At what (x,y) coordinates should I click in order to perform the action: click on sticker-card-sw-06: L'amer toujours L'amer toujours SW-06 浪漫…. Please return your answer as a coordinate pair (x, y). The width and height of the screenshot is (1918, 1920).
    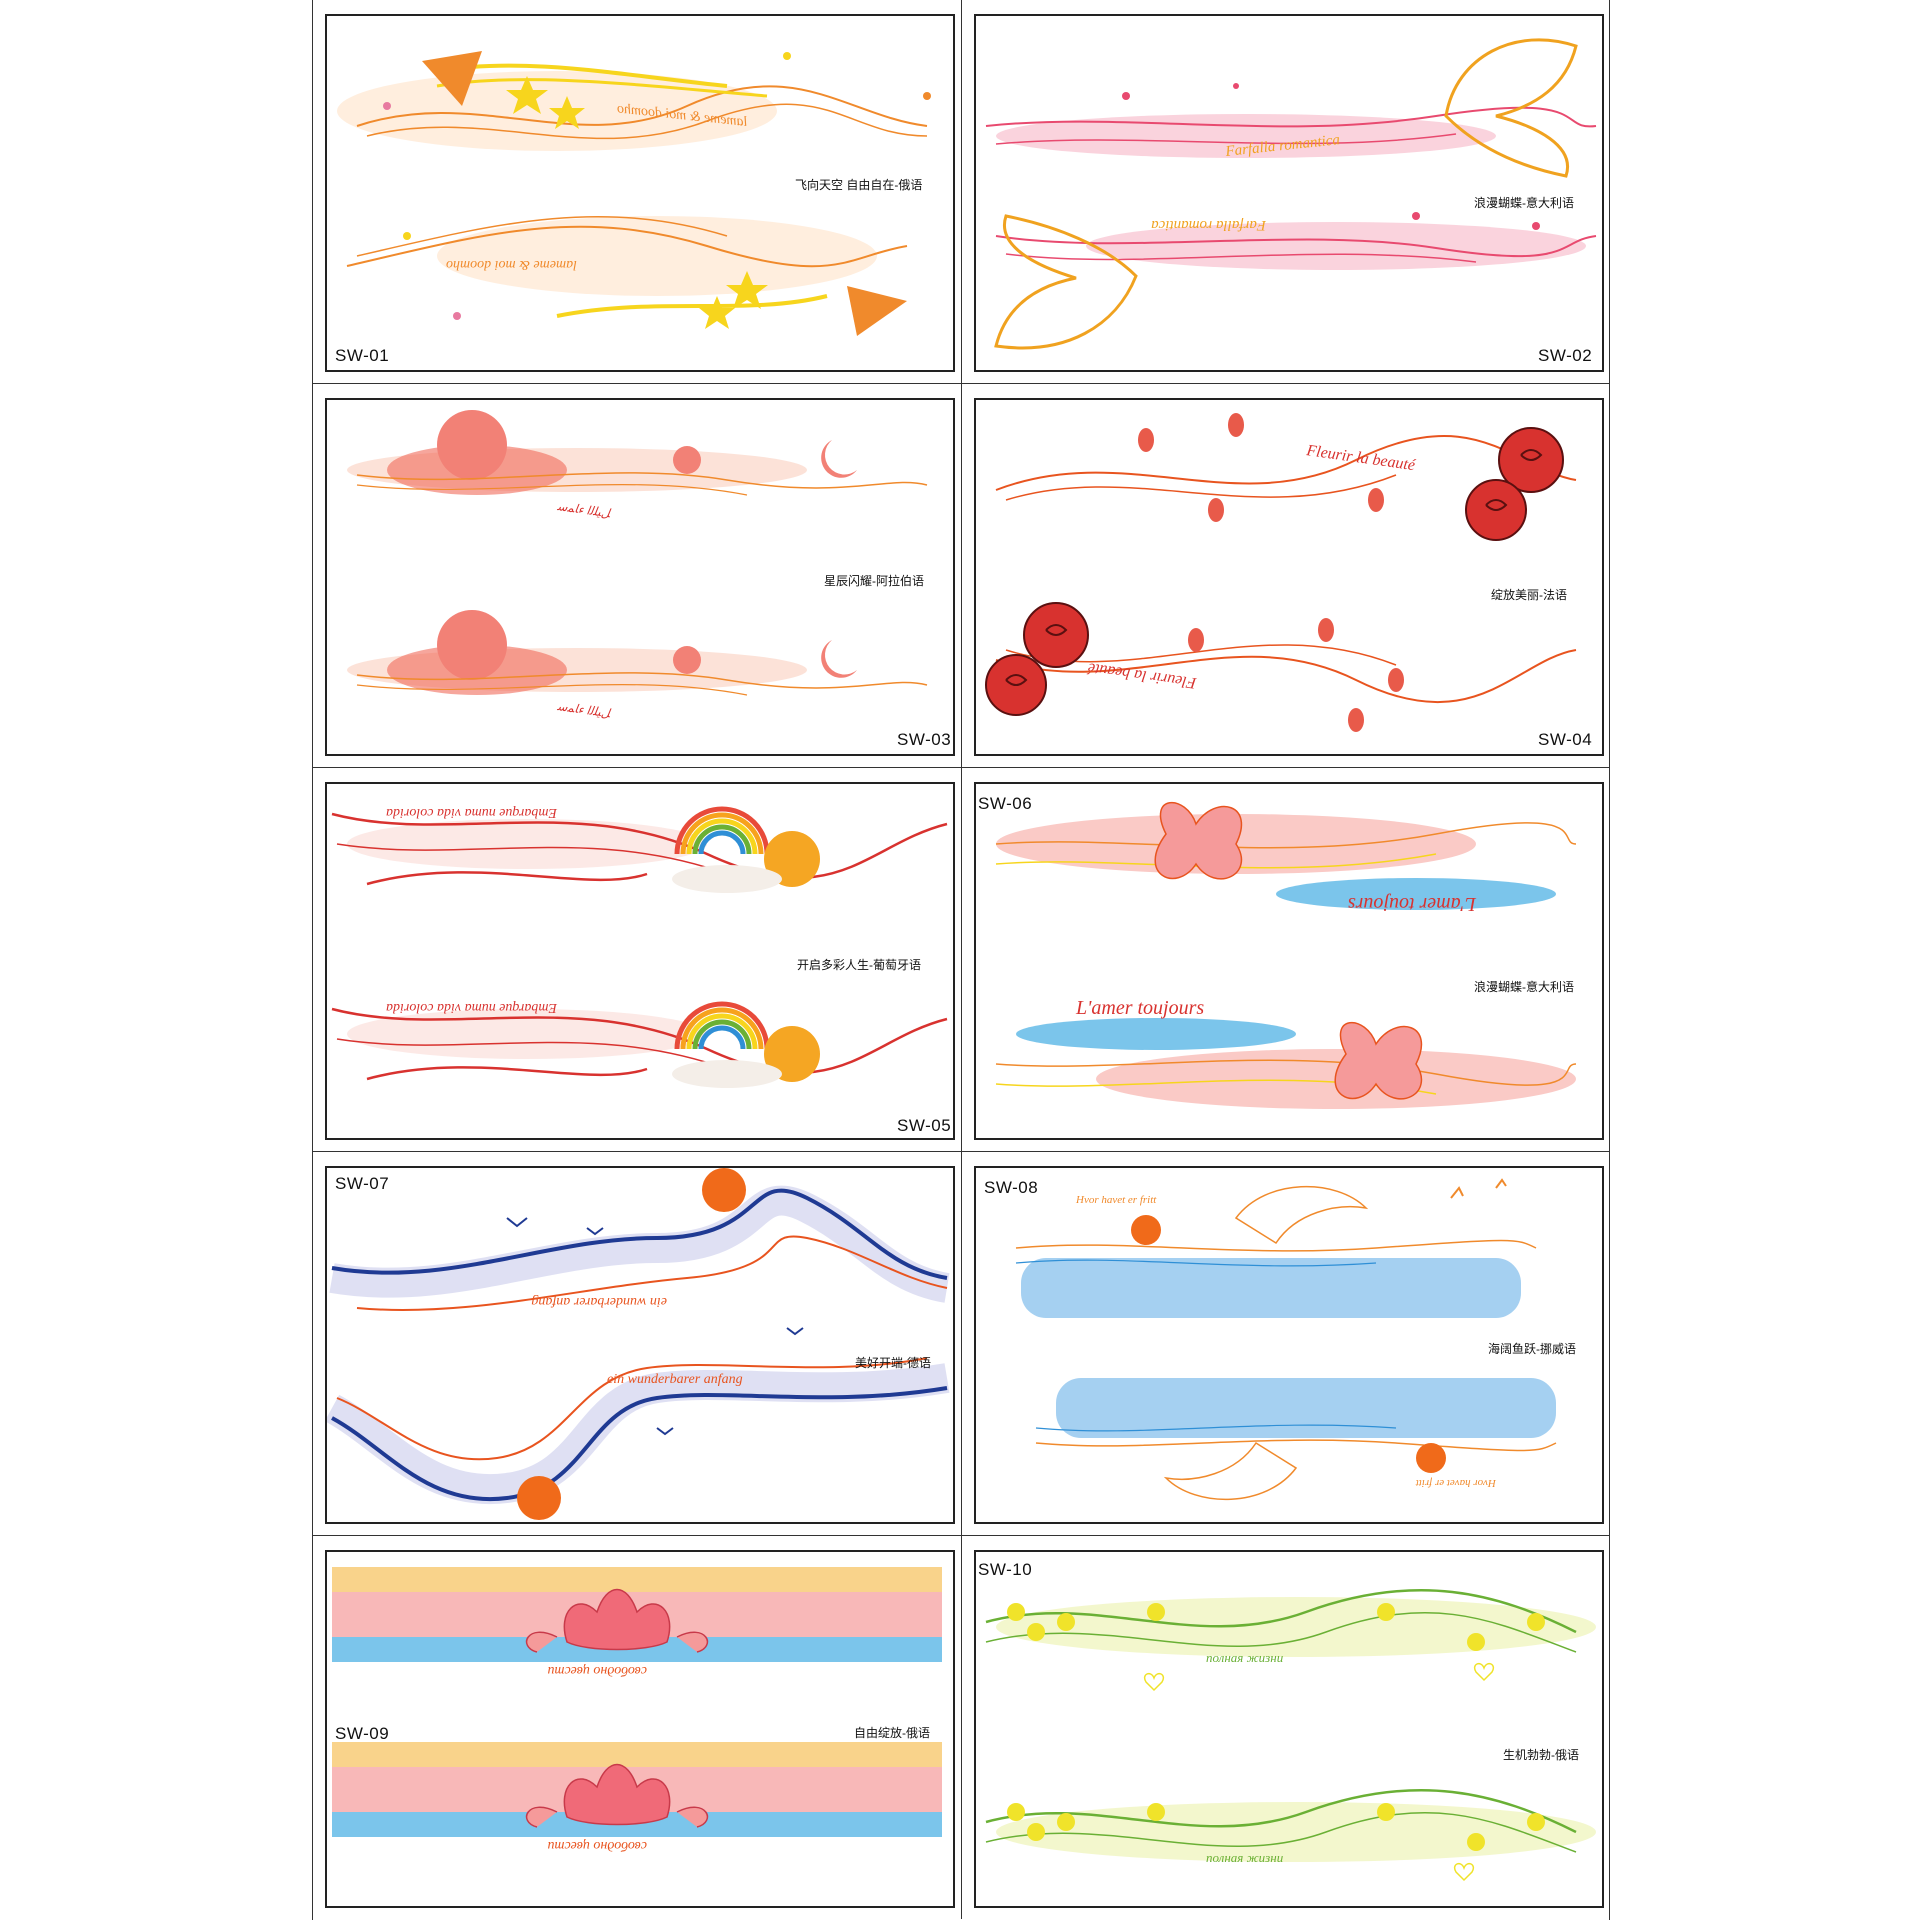
    Looking at the image, I should click on (1289, 961).